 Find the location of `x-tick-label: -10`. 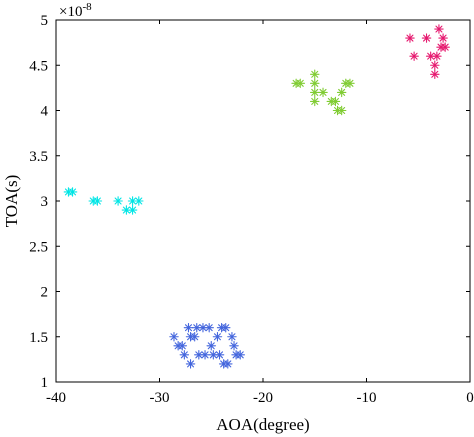

x-tick-label: -10 is located at coordinates (367, 398).